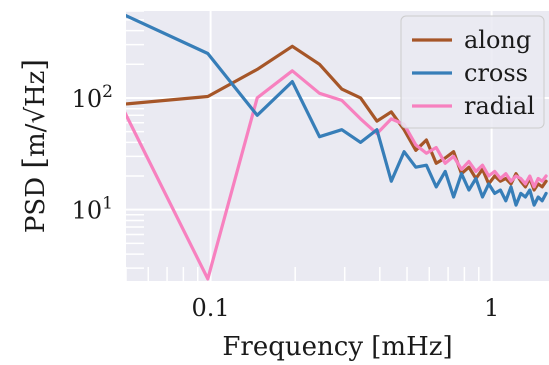 This screenshot has height=365, width=549. Describe the element at coordinates (499, 106) in the screenshot. I see `legend-label-radial: radial` at that location.